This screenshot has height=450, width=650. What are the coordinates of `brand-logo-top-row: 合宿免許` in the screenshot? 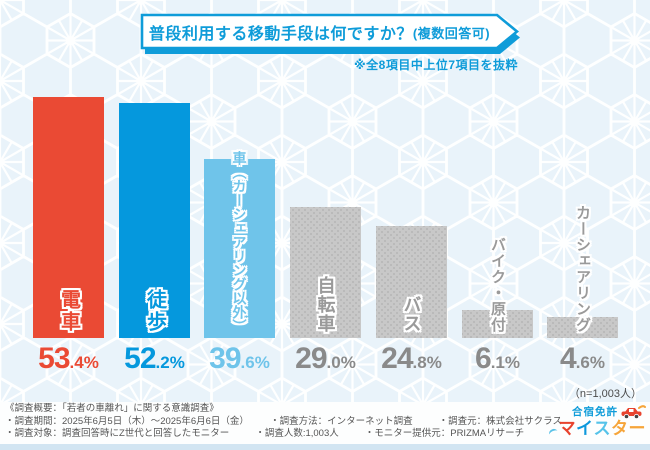 It's located at (596, 411).